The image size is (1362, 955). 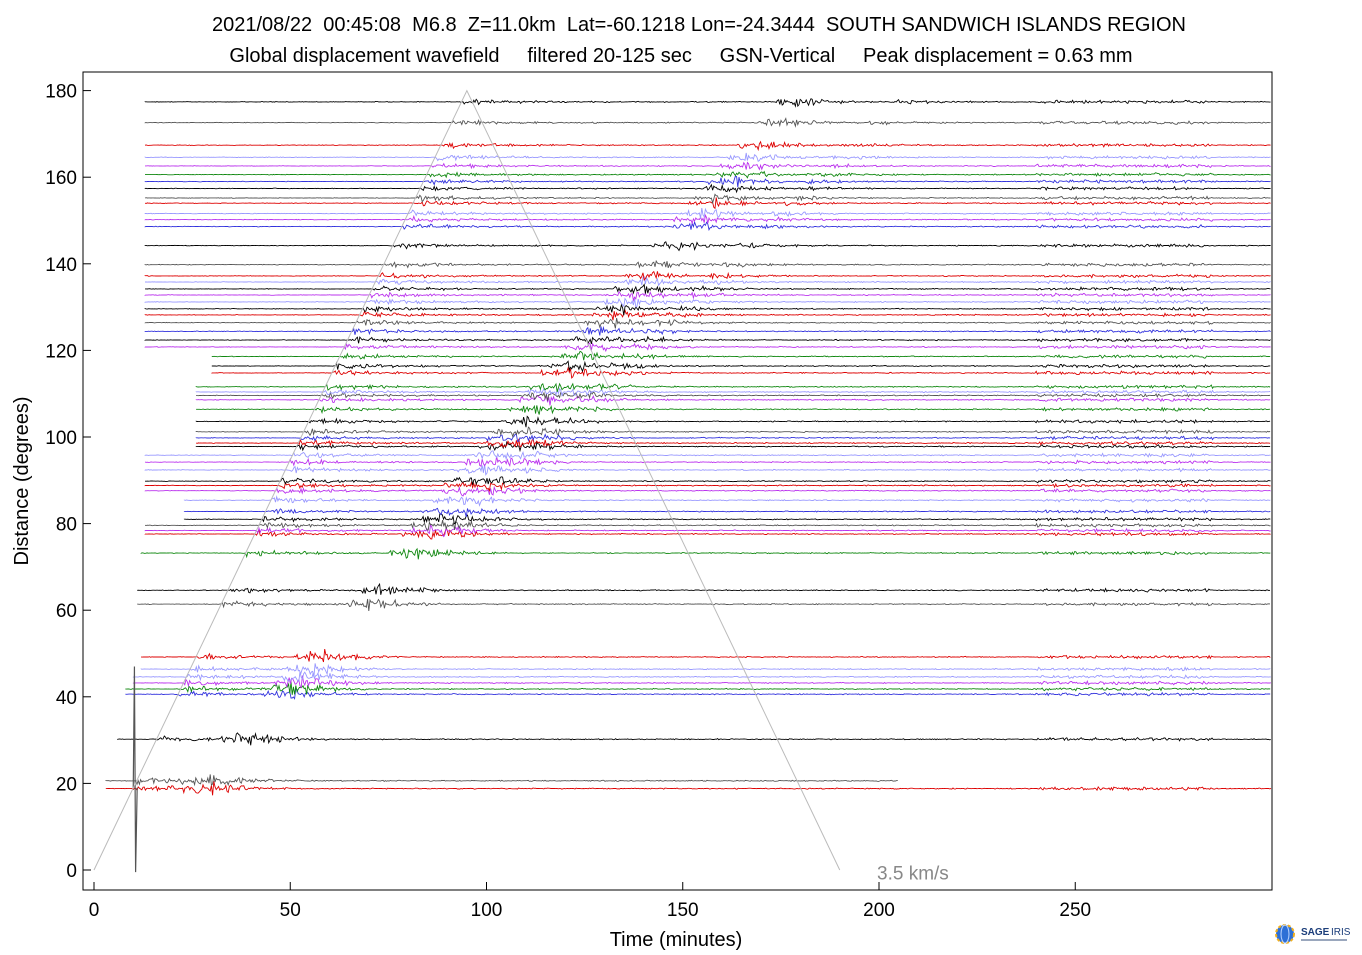 I want to click on x-tick-label: 100, so click(x=487, y=910).